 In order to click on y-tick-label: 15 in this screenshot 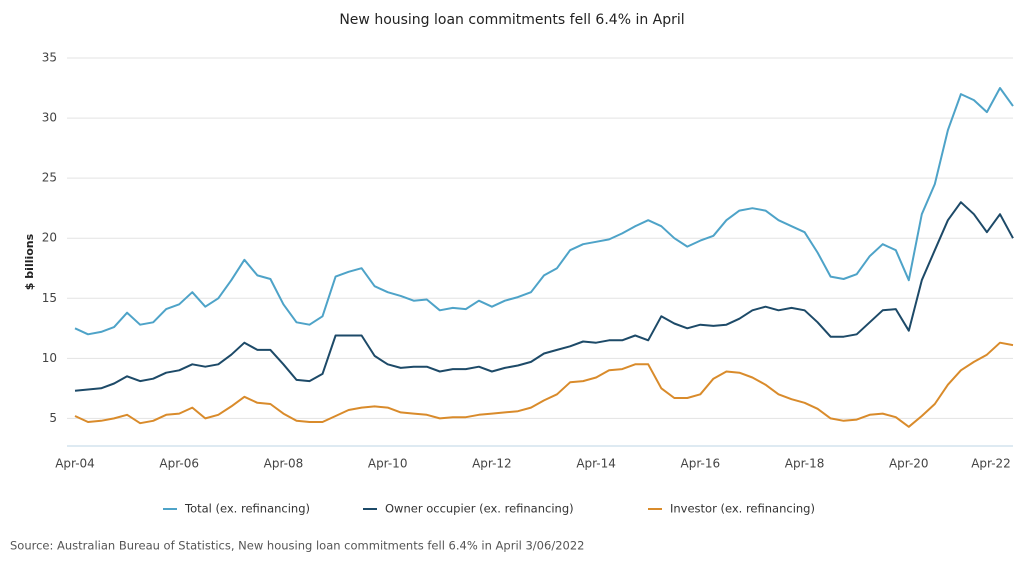, I will do `click(49, 298)`.